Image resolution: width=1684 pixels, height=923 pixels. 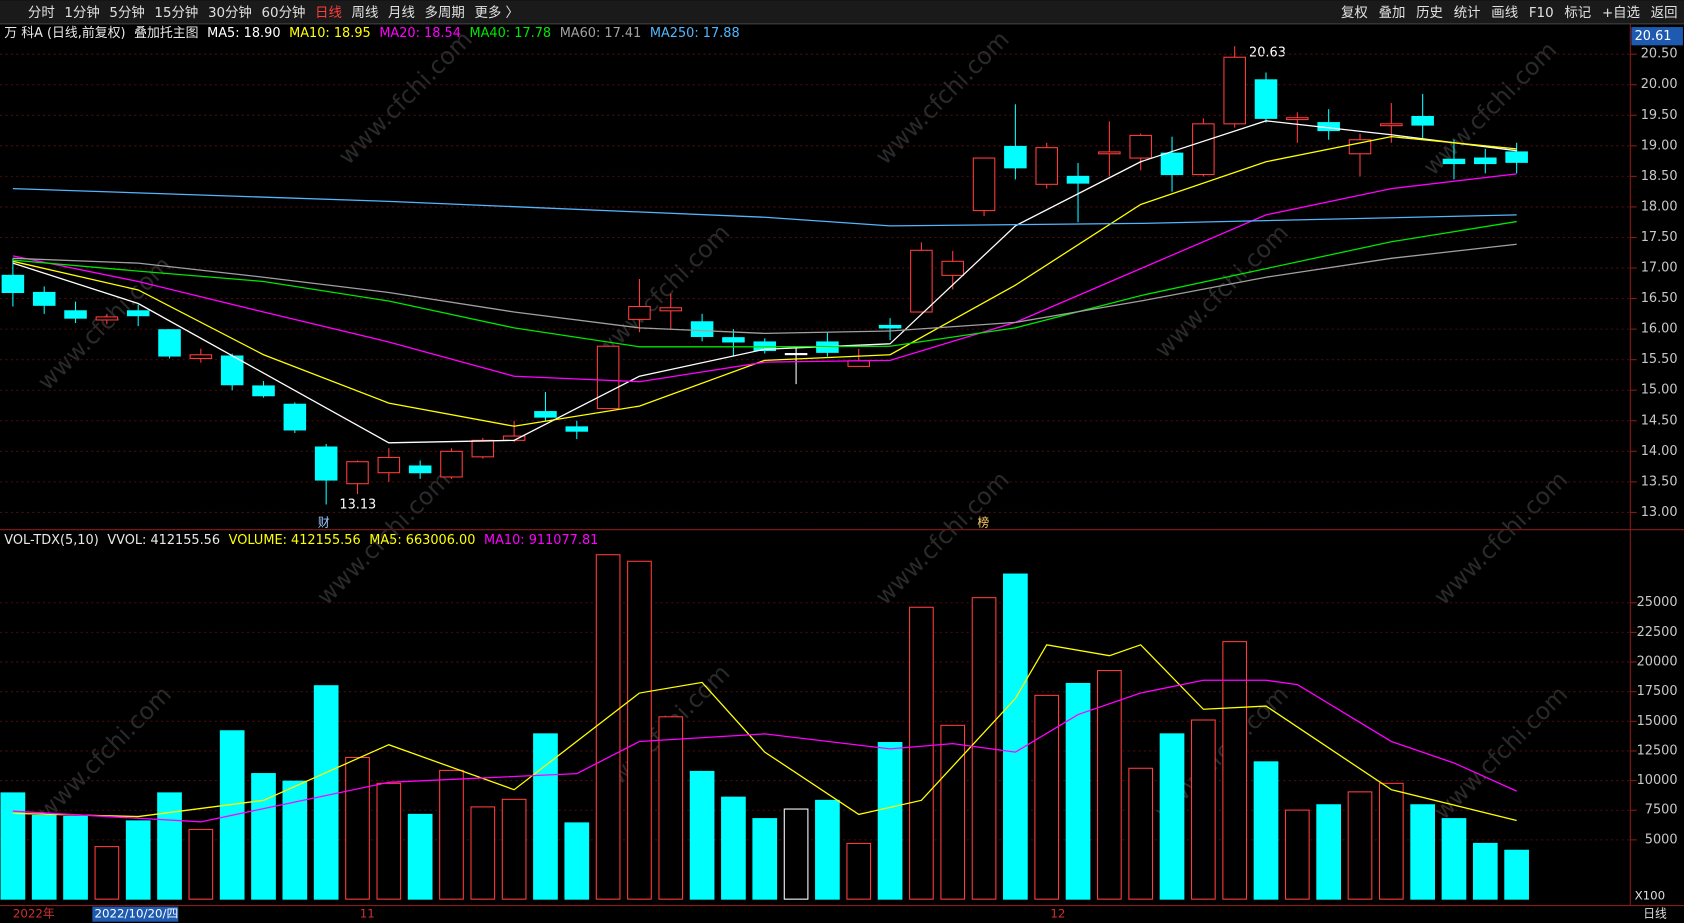 What do you see at coordinates (365, 13) in the screenshot?
I see `period-tab: 周线` at bounding box center [365, 13].